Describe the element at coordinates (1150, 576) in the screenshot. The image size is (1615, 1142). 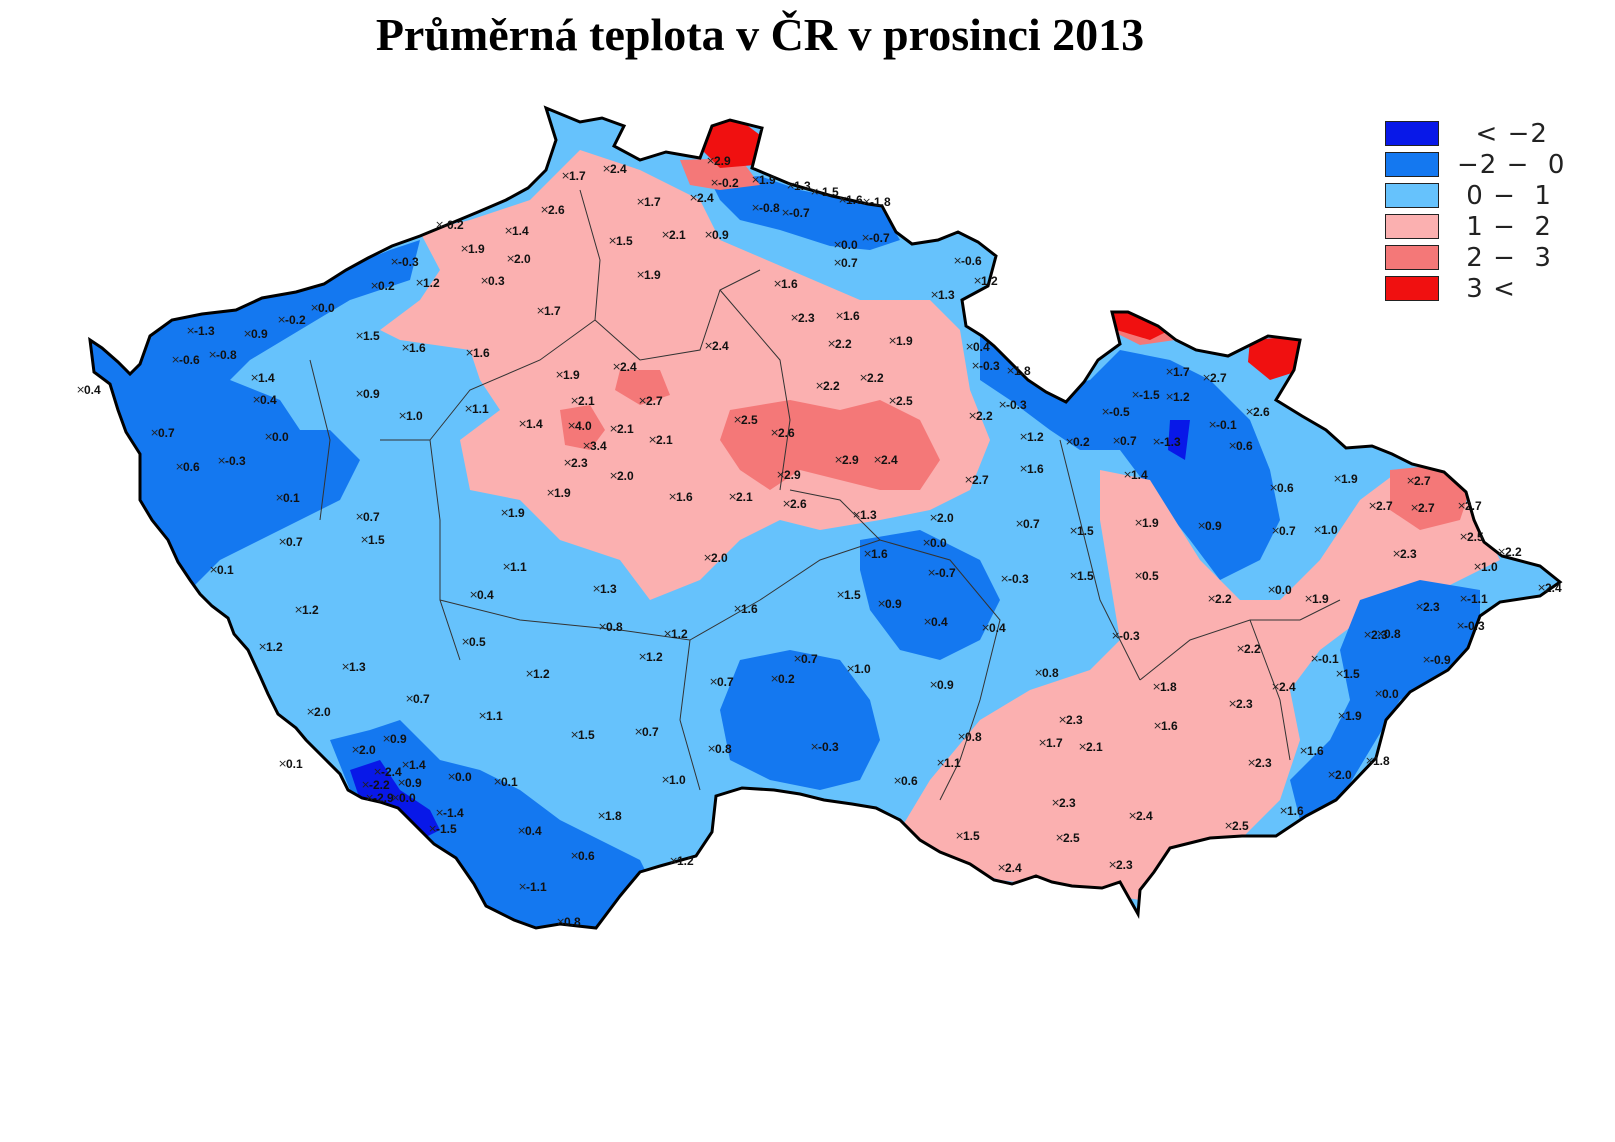
I see `station-value: 0.5` at that location.